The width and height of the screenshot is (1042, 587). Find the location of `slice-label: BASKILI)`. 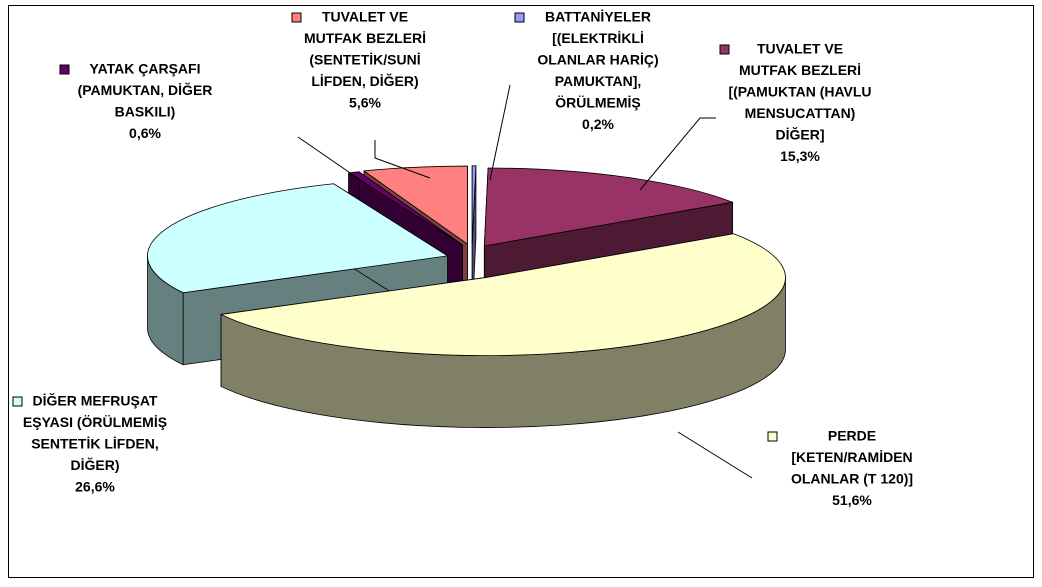

slice-label: BASKILI) is located at coordinates (145, 112).